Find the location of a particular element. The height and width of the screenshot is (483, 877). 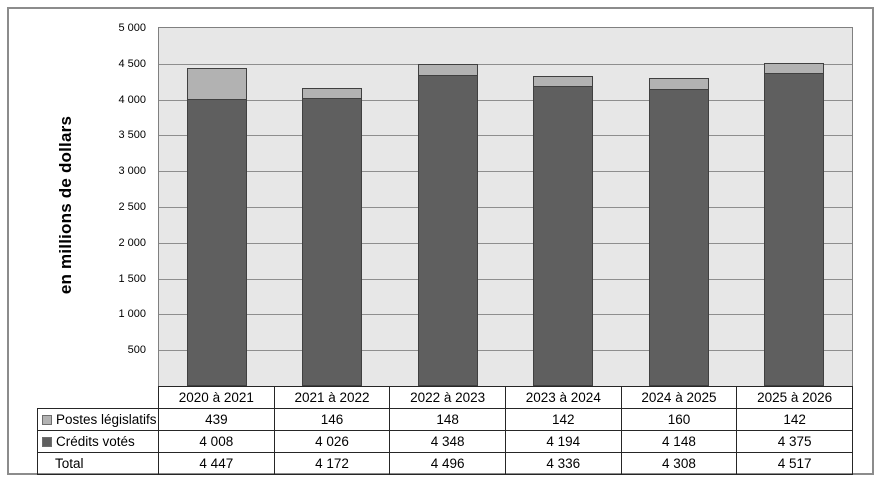

bar-segment-postes-legislatifs is located at coordinates (217, 84).